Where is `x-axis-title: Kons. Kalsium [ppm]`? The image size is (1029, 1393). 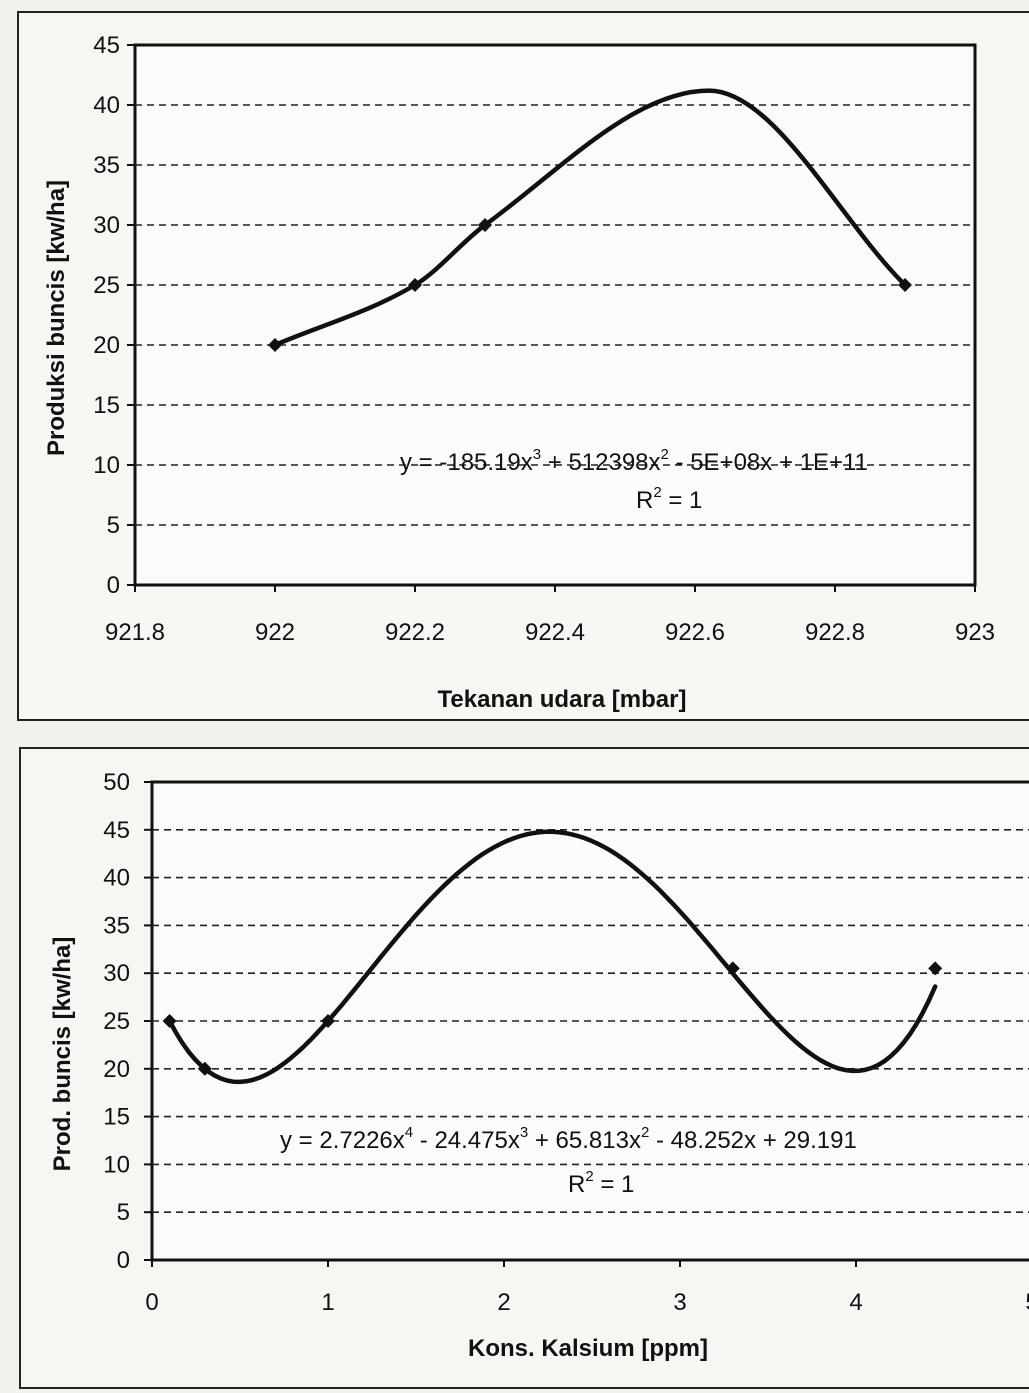 x-axis-title: Kons. Kalsium [ppm] is located at coordinates (588, 1348).